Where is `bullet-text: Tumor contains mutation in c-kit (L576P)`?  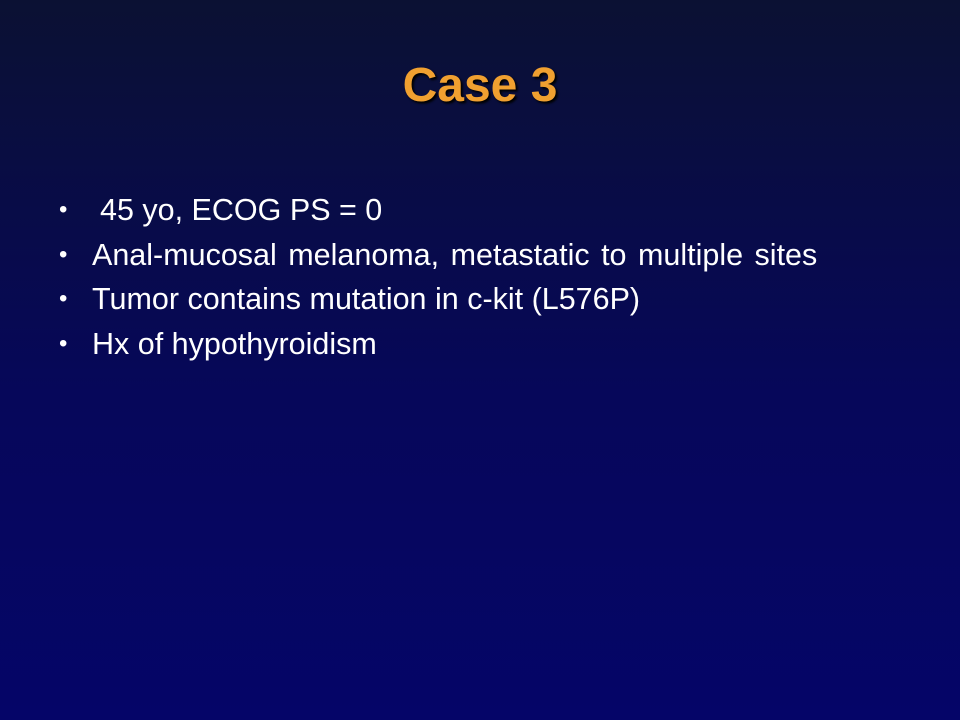 bullet-text: Tumor contains mutation in c-kit (L576P) is located at coordinates (366, 299).